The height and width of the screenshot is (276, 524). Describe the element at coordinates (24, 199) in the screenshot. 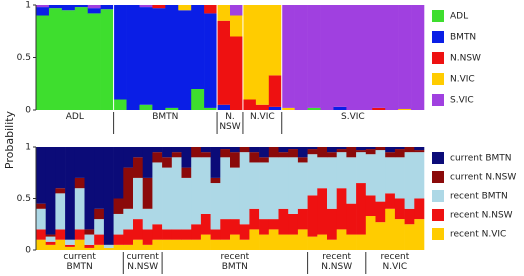

I see `y-tick-label: 0.5` at that location.